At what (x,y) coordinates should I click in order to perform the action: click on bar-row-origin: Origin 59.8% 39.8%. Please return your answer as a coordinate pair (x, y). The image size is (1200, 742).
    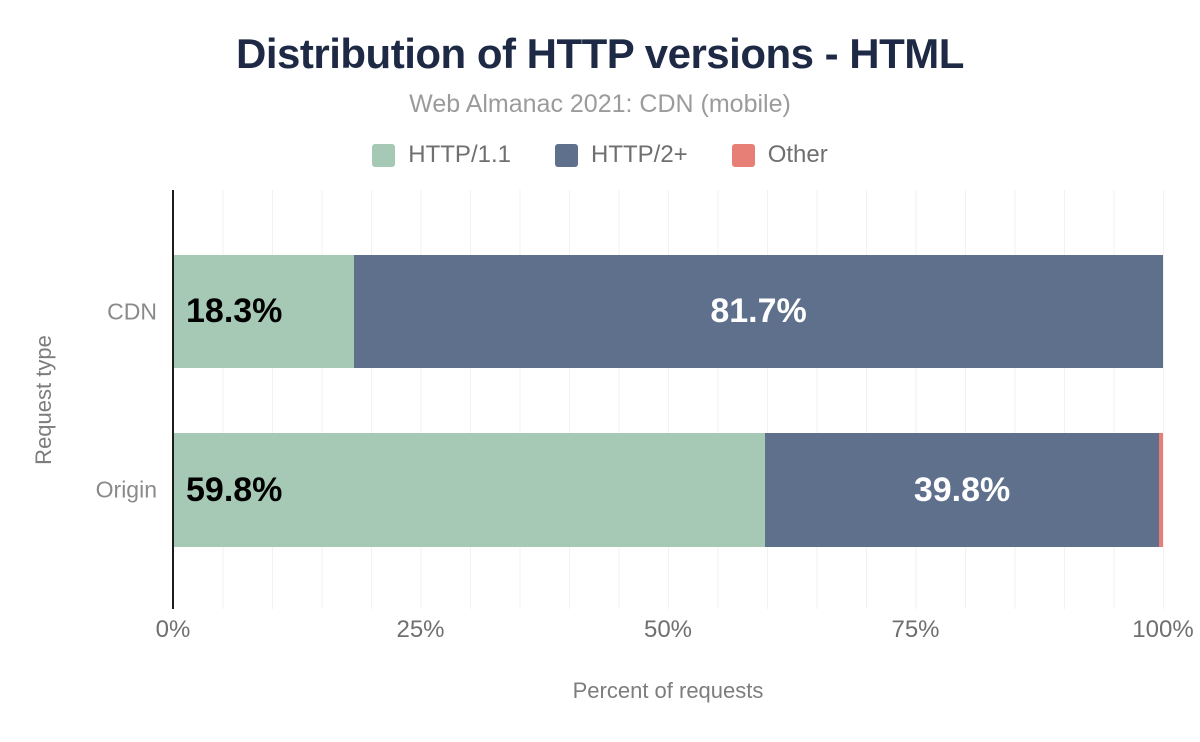
    Looking at the image, I should click on (629, 490).